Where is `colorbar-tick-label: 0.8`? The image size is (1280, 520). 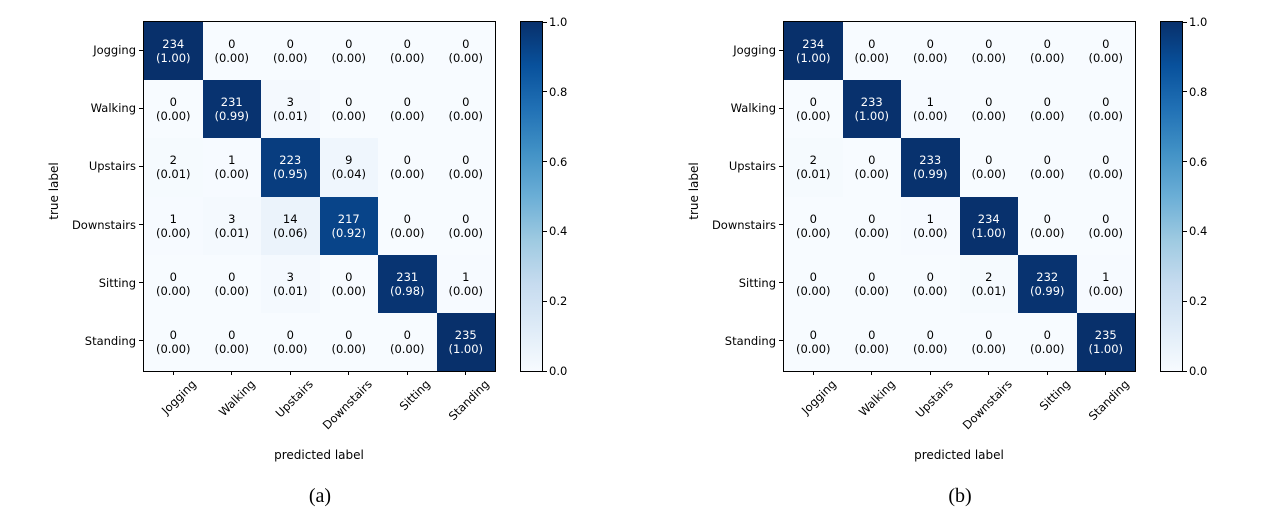
colorbar-tick-label: 0.8 is located at coordinates (1198, 91).